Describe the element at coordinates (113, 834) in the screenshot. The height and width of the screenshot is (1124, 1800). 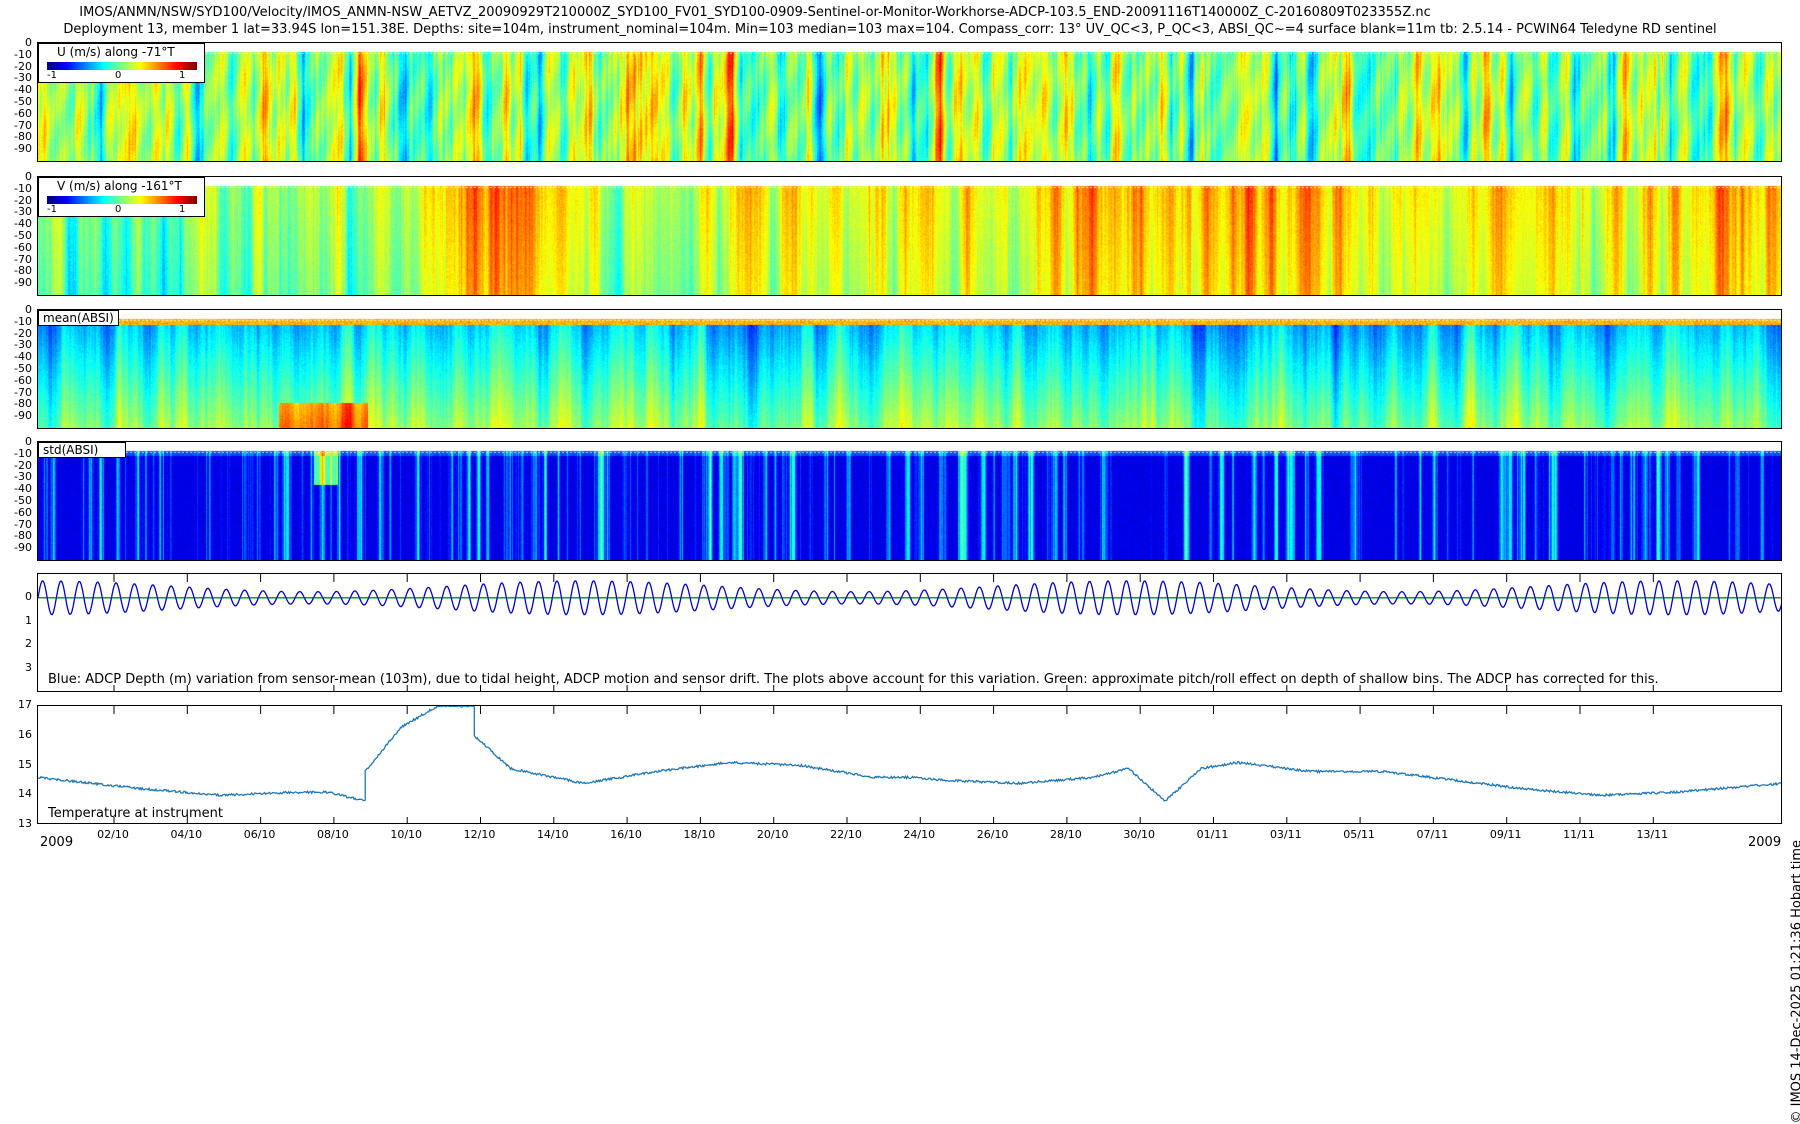
I see `x-tick-label: 02/10` at that location.